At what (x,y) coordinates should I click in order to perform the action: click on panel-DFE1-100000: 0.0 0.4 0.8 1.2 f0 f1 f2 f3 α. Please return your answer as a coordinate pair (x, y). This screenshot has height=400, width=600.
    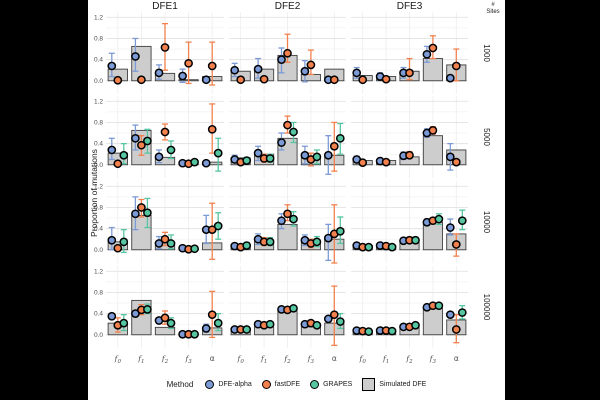
    Looking at the image, I should click on (159, 315).